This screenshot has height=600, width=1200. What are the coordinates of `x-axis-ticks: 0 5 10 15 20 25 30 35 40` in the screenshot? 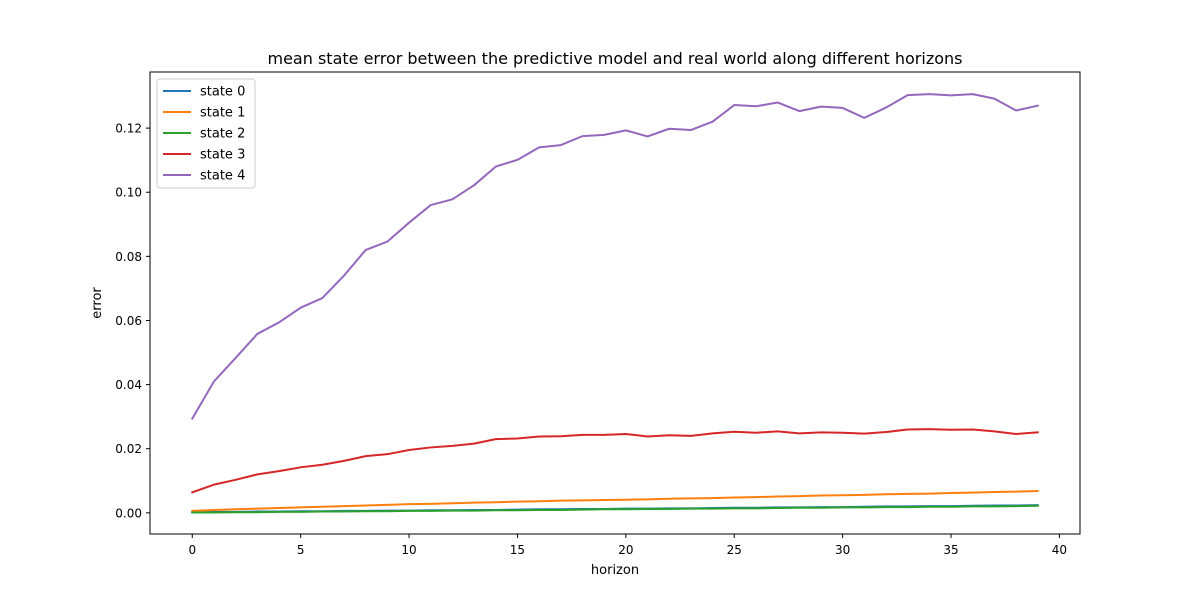 It's located at (627, 545).